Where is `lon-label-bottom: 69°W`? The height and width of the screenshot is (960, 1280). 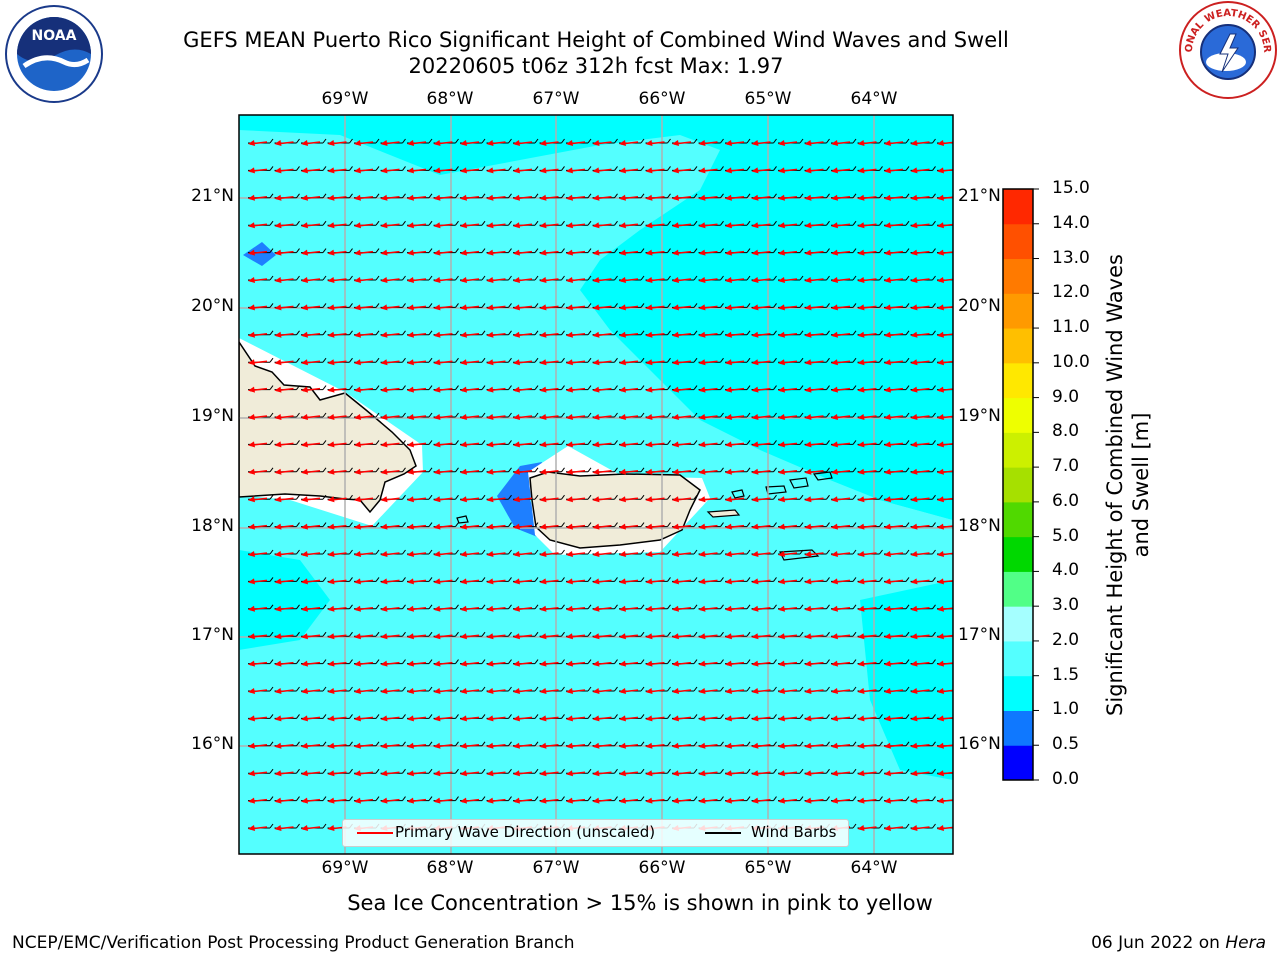
lon-label-bottom: 69°W is located at coordinates (345, 868).